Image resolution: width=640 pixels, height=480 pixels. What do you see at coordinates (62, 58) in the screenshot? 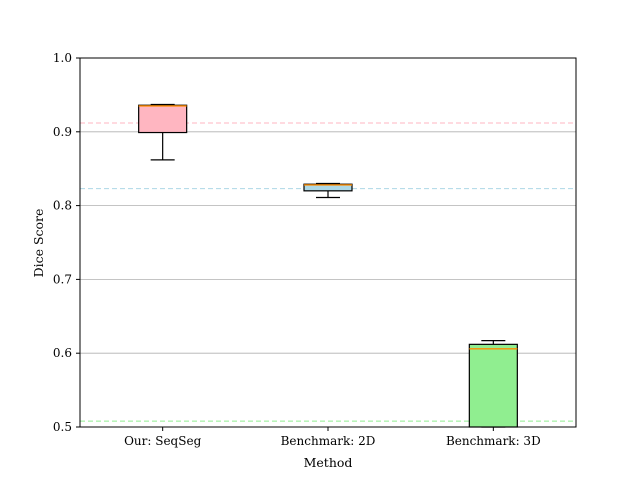
I see `y-tick-label: 1.0` at bounding box center [62, 58].